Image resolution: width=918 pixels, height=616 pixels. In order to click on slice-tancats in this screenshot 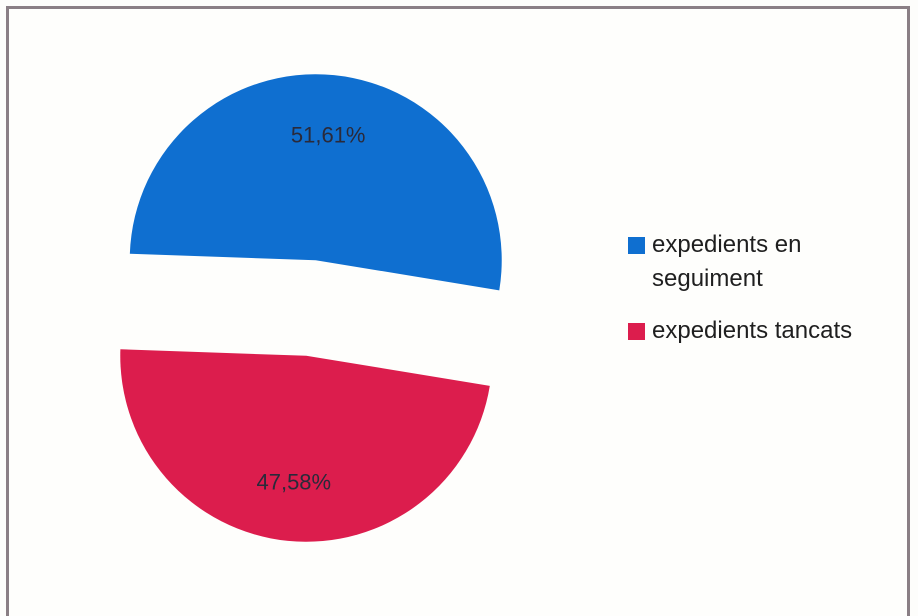, I will do `click(305, 445)`.